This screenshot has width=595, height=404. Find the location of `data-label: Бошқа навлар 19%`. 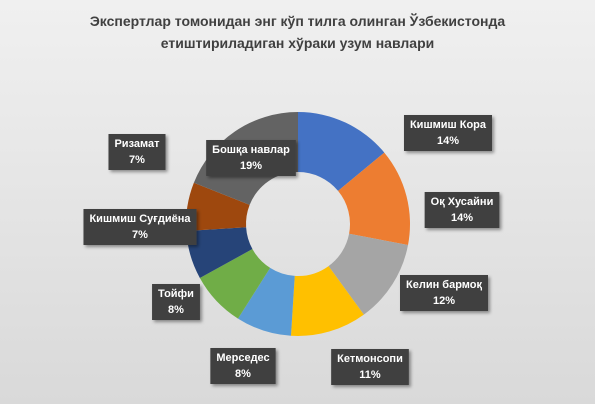

data-label: Бошқа навлар 19% is located at coordinates (251, 158).